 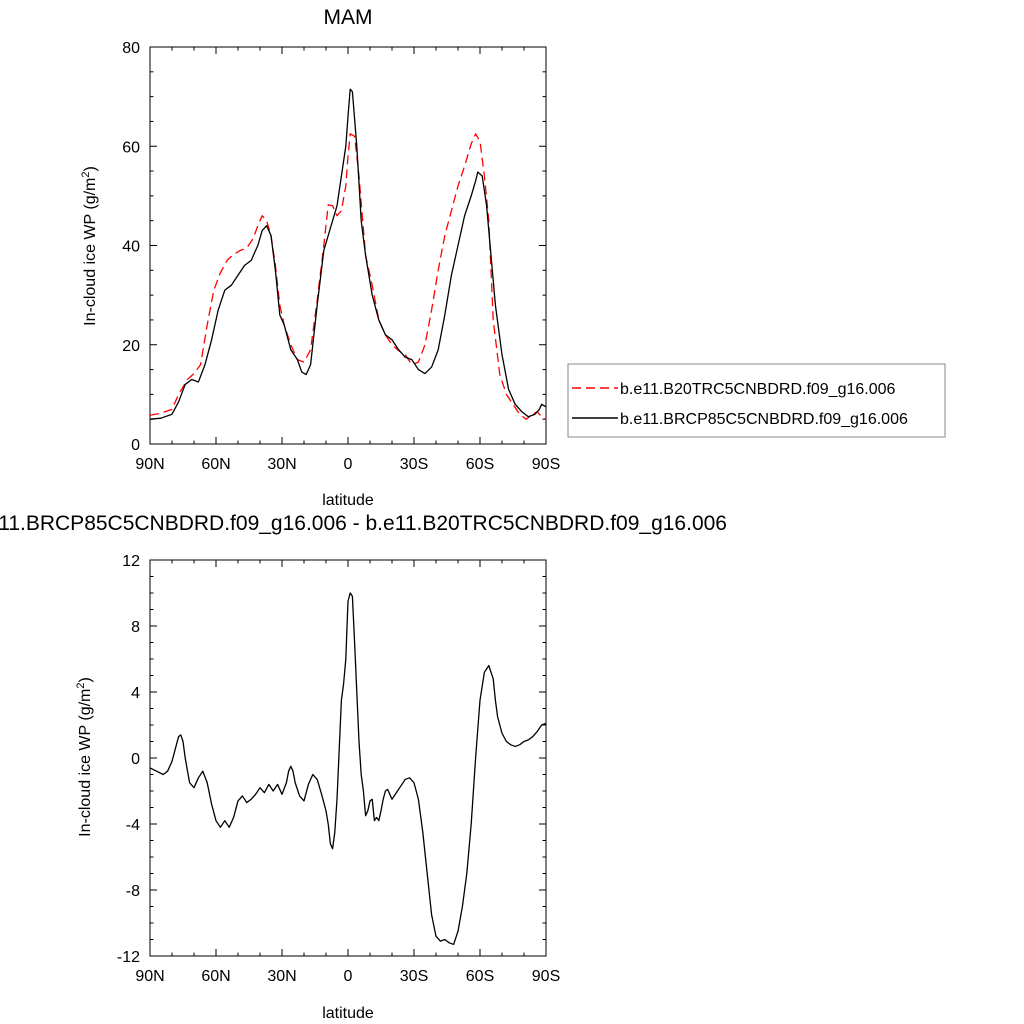 What do you see at coordinates (131, 247) in the screenshot?
I see `top-y-tick-label: 40` at bounding box center [131, 247].